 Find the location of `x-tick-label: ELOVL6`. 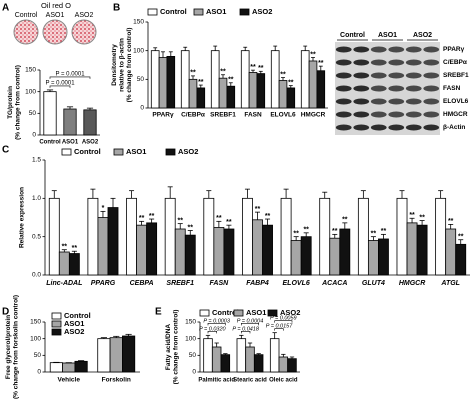

x-tick-label: ELOVL6 is located at coordinates (283, 115).